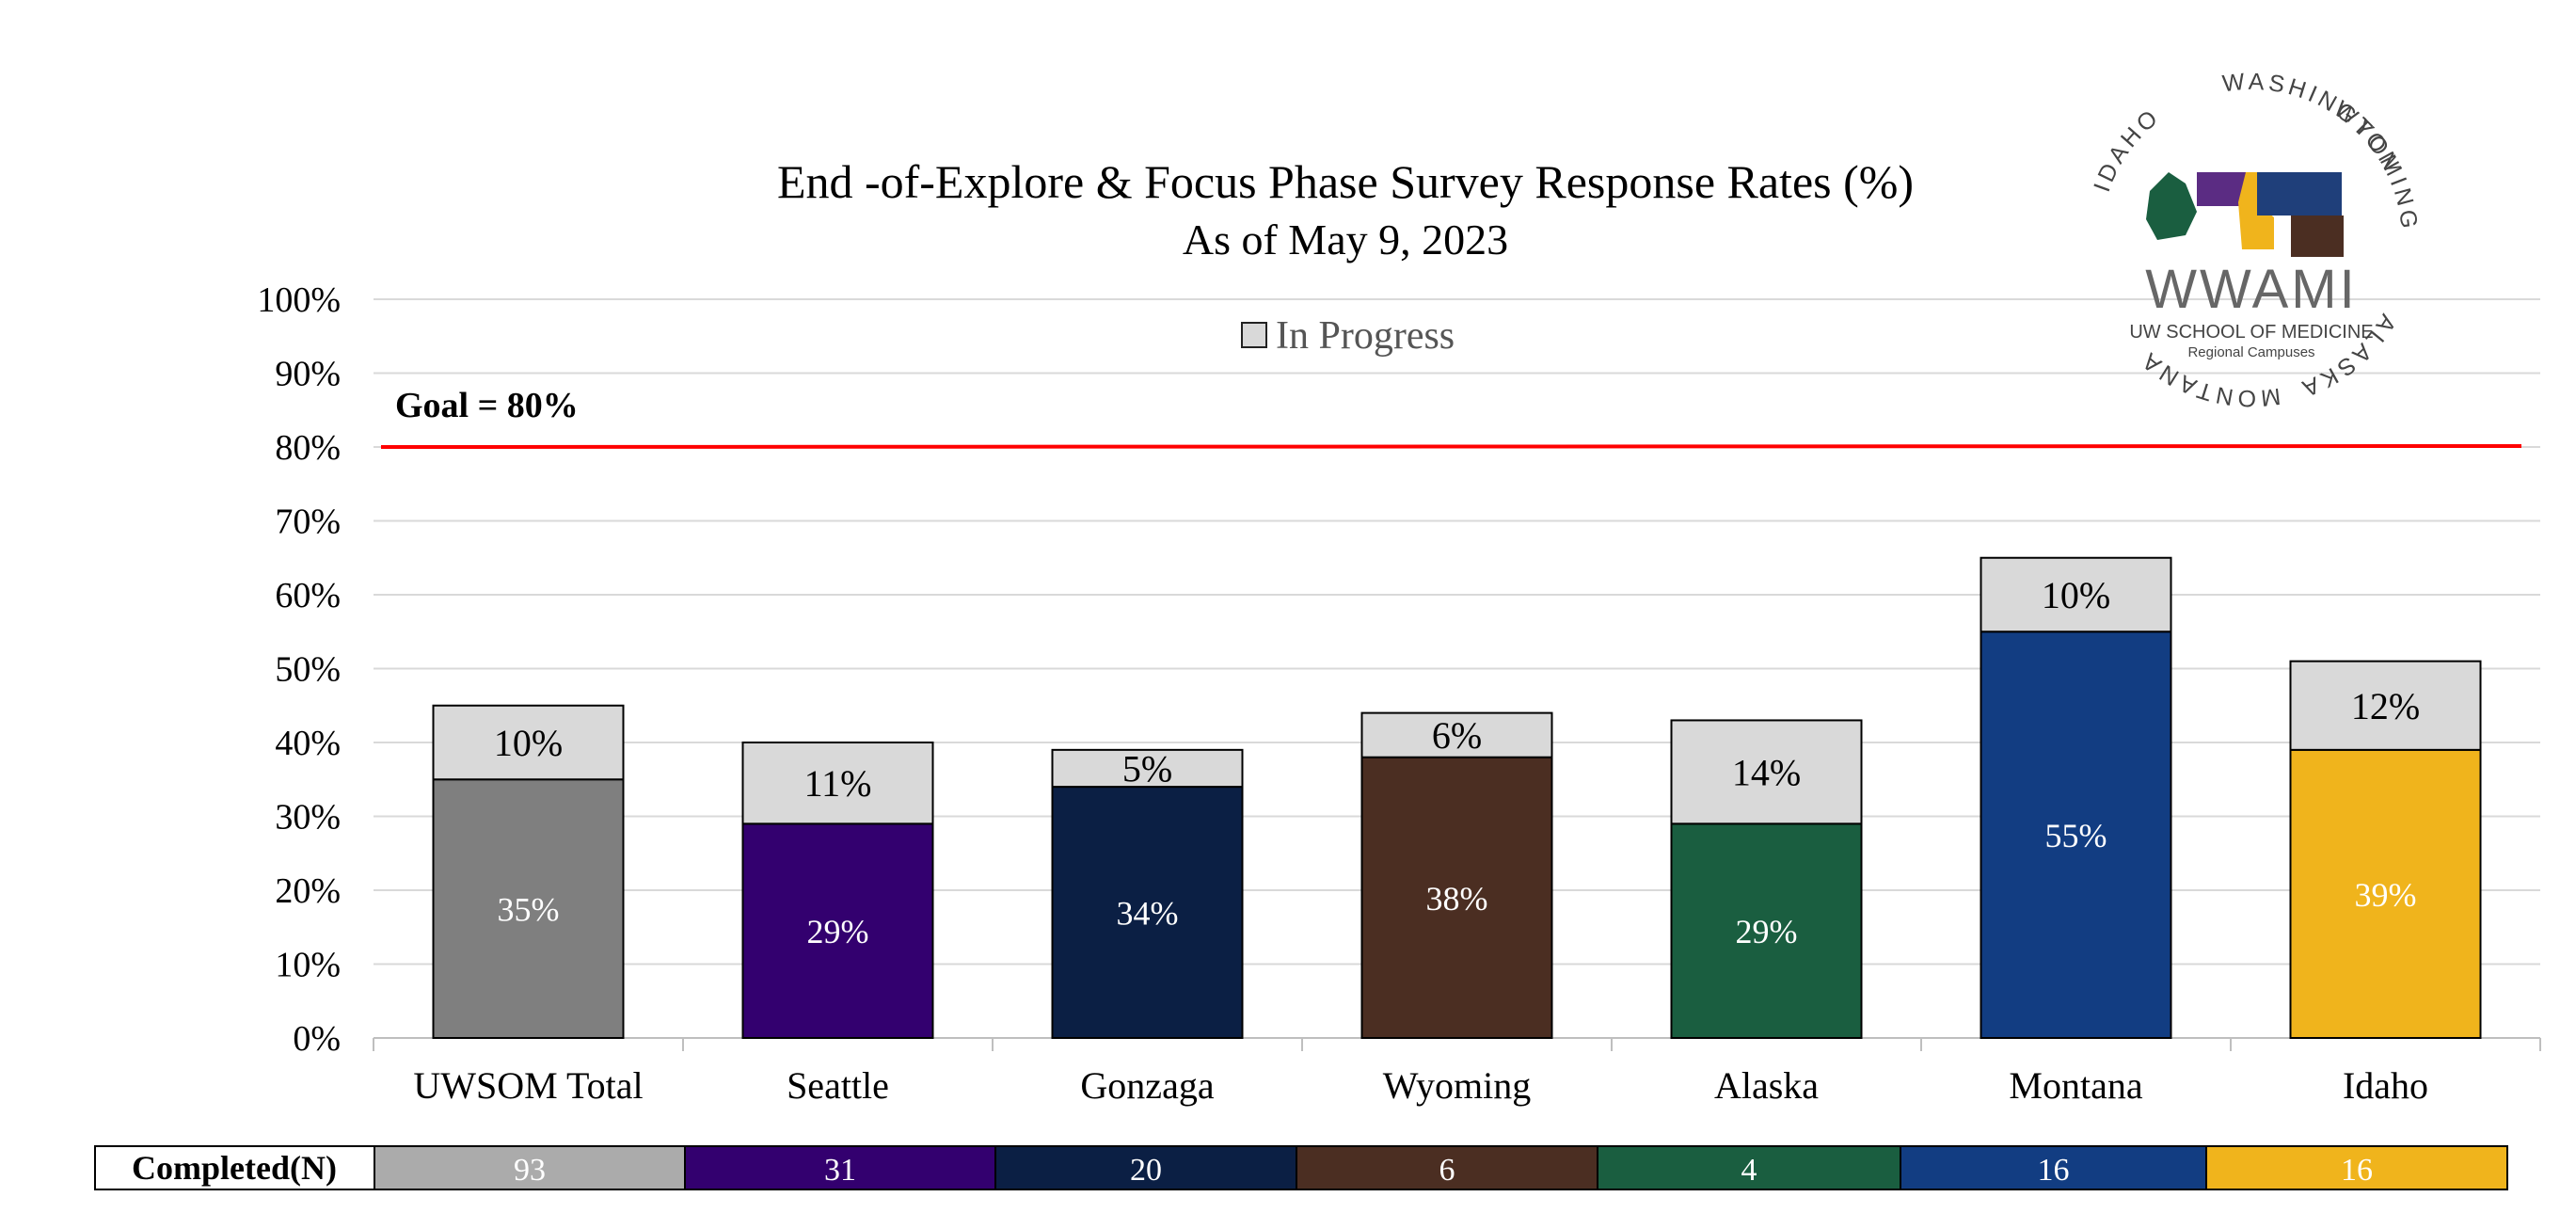  I want to click on y-tick-label: 10%, so click(308, 965).